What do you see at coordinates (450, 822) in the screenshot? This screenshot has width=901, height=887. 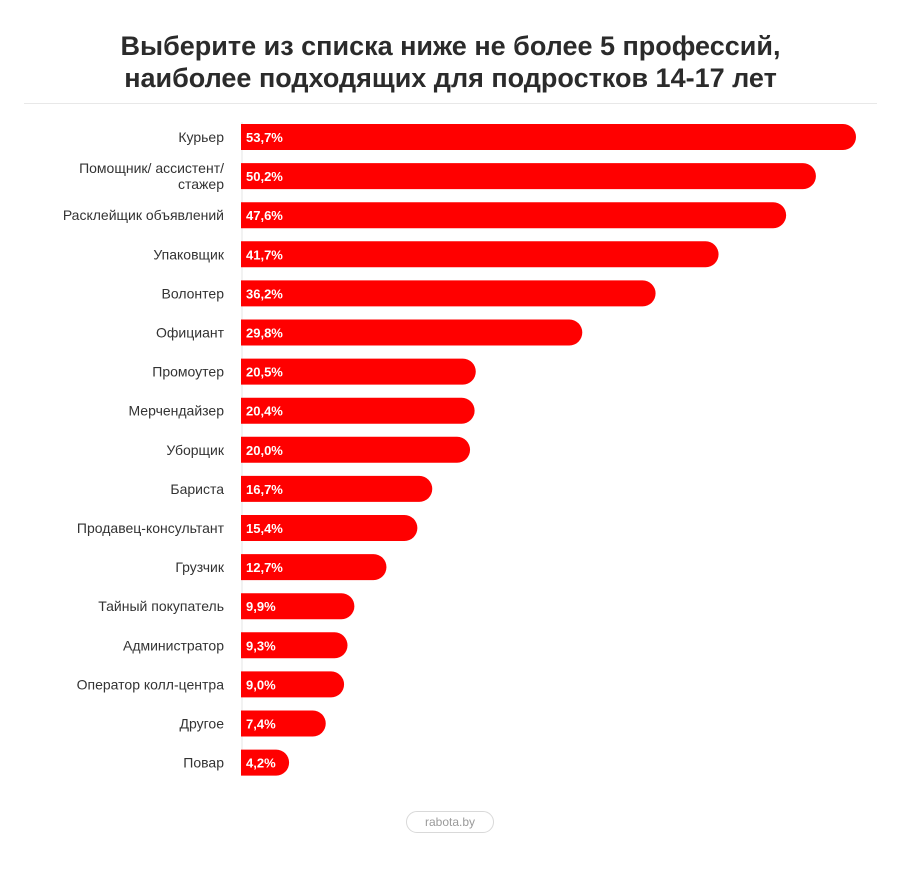 I see `source-badge: rabota.by` at bounding box center [450, 822].